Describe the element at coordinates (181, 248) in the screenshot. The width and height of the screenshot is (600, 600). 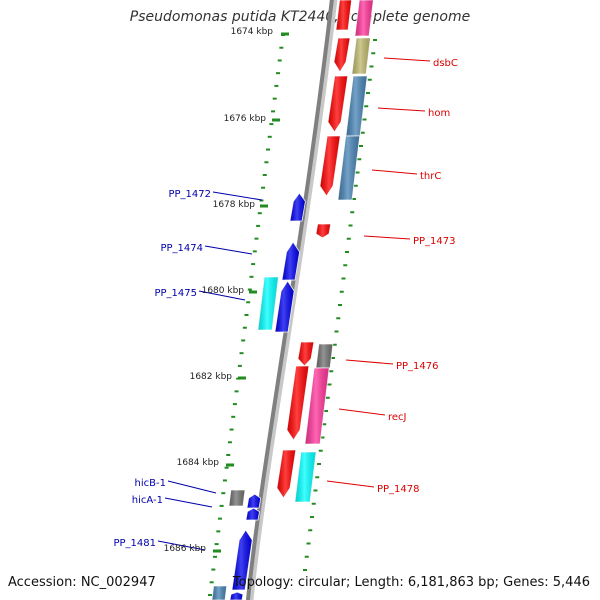
I see `reverse-gene-label: PP_1474` at that location.